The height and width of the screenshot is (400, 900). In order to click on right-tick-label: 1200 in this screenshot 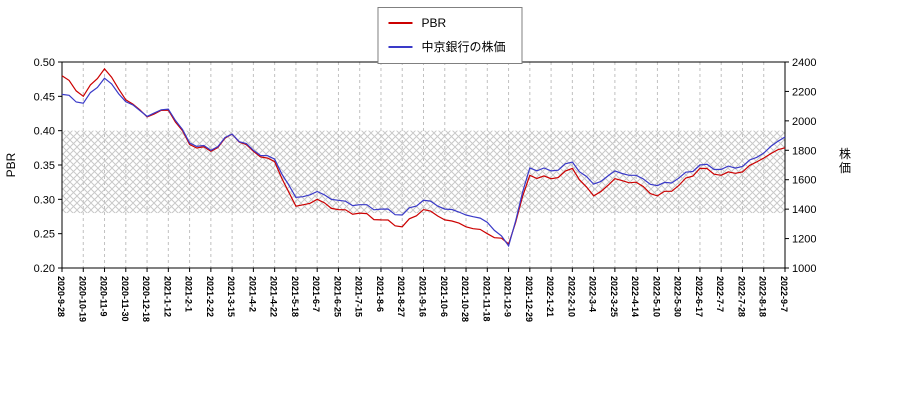, I will do `click(804, 240)`.